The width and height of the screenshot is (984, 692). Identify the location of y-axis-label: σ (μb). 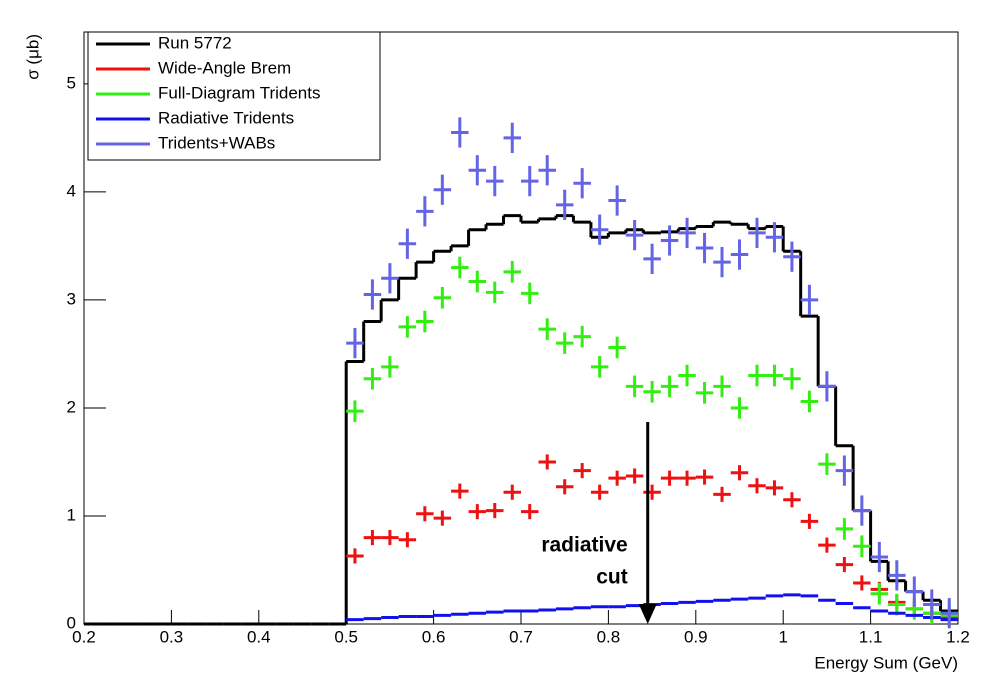
(32, 57).